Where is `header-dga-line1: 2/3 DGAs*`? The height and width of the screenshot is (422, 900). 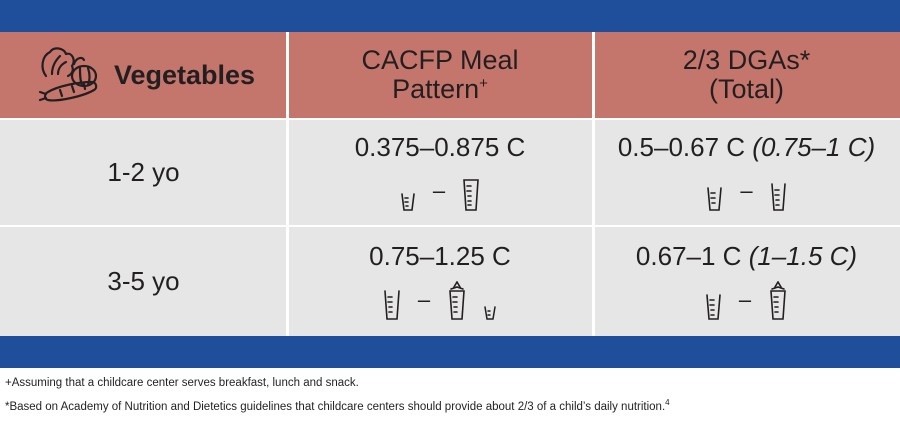
header-dga-line1: 2/3 DGAs* is located at coordinates (746, 60).